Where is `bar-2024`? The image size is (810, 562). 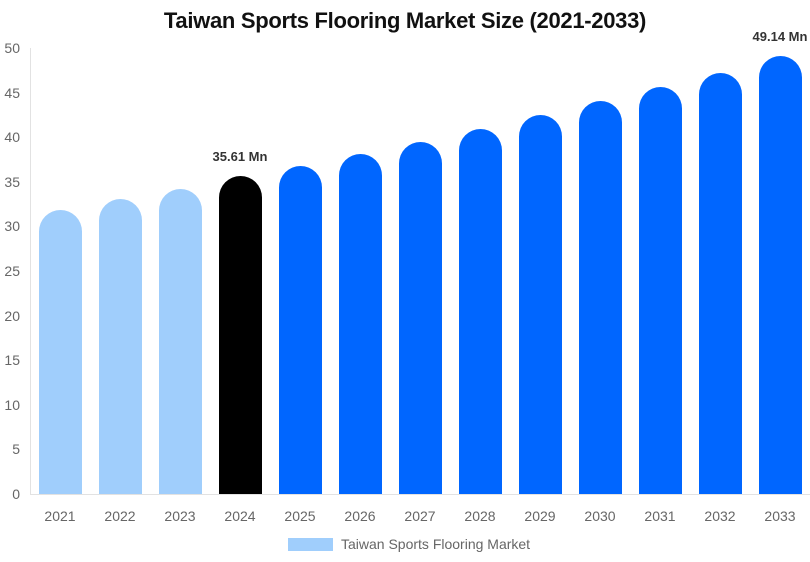
bar-2024 is located at coordinates (240, 335).